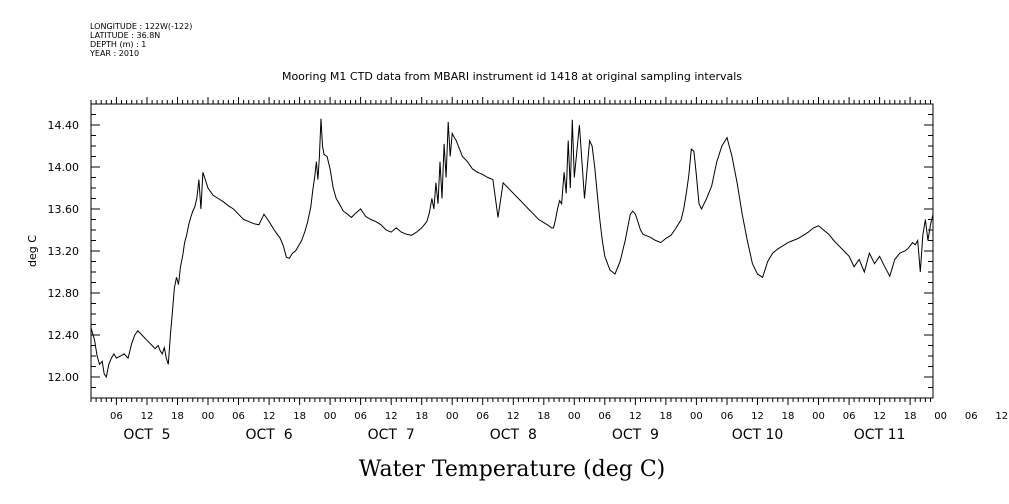 This screenshot has height=504, width=1009. What do you see at coordinates (115, 53) in the screenshot?
I see `year-text: YEAR : 2010` at bounding box center [115, 53].